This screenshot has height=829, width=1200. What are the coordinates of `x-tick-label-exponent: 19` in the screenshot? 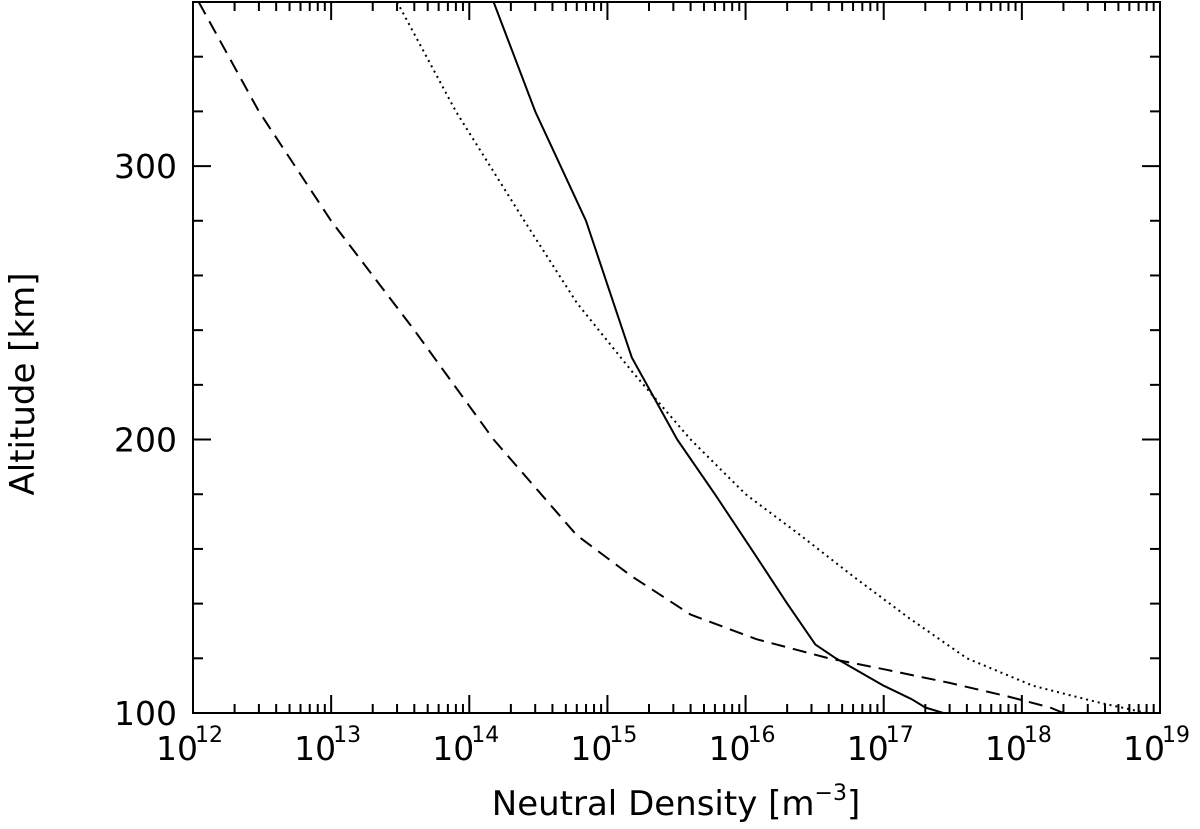 It's located at (1176, 735).